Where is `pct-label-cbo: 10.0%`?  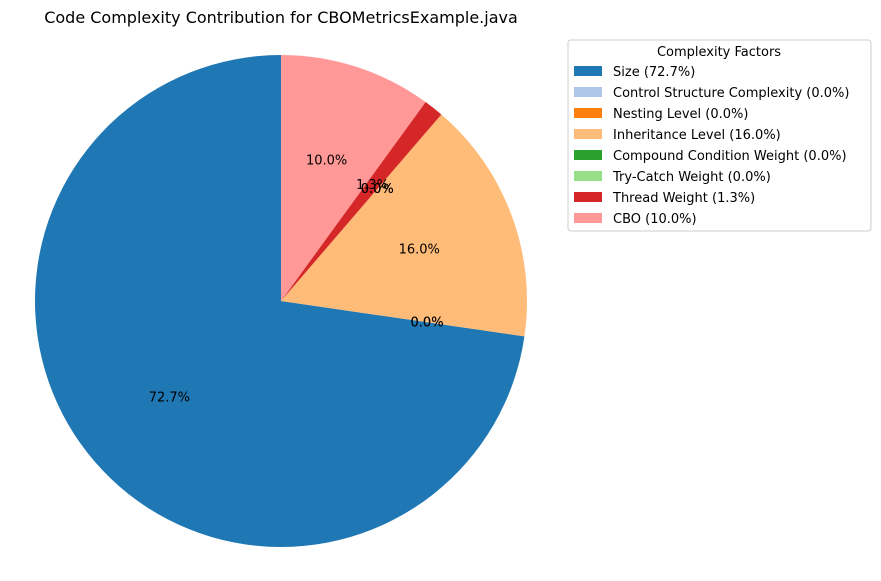
pct-label-cbo: 10.0% is located at coordinates (326, 161).